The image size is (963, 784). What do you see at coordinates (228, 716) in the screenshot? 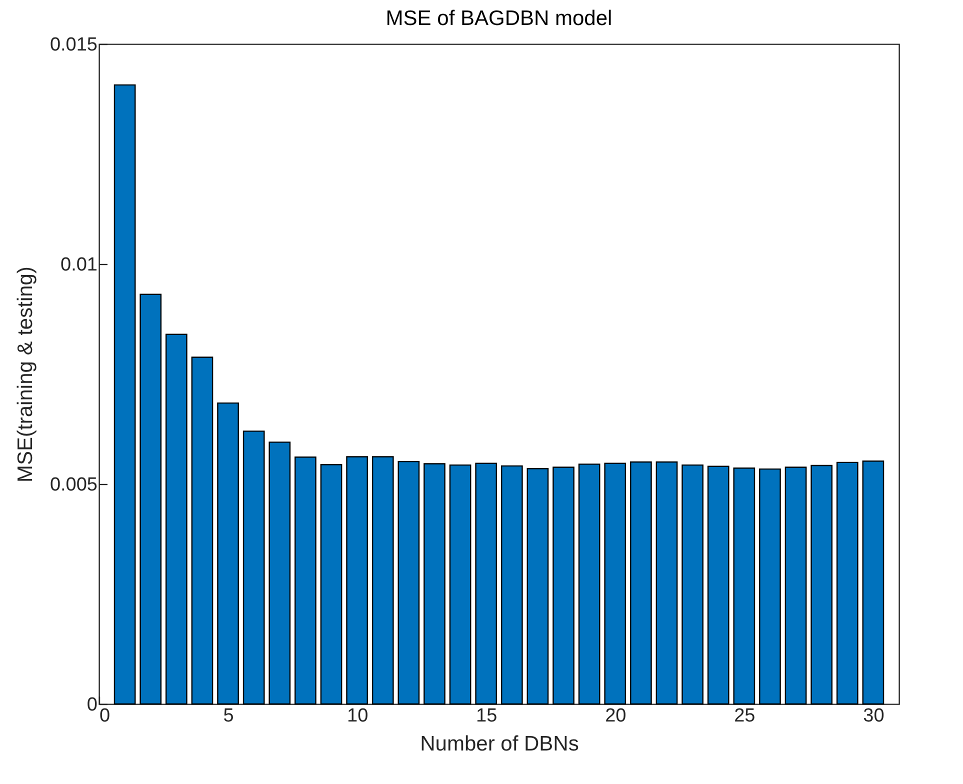
I see `x-tick-label: 5` at bounding box center [228, 716].